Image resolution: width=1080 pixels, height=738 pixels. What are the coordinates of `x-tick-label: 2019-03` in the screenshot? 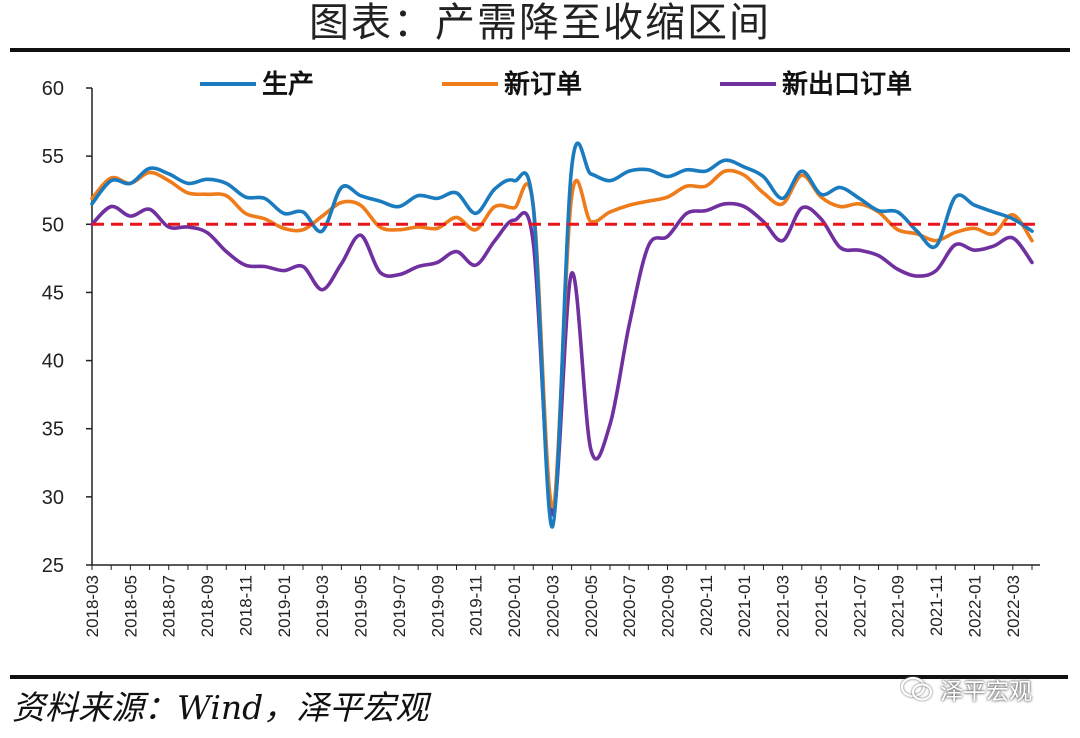 It's located at (322, 606).